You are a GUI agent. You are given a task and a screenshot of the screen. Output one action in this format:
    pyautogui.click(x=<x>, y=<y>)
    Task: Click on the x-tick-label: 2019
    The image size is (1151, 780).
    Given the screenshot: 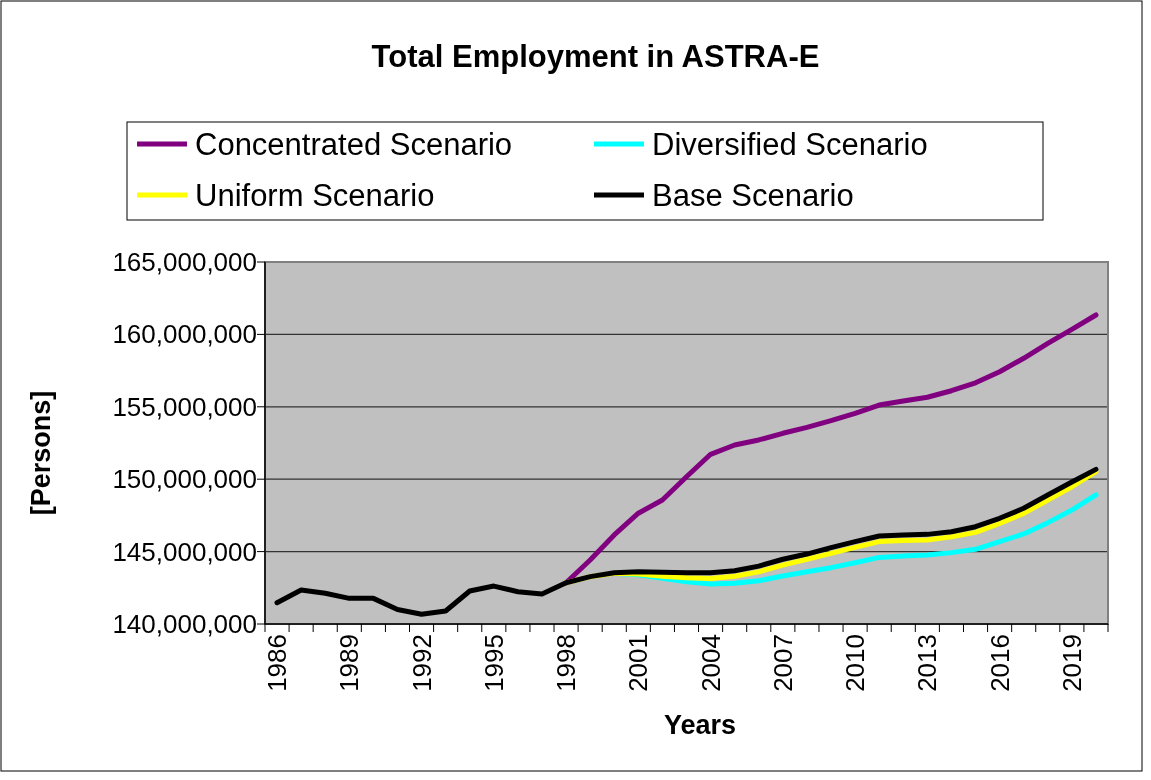 What is the action you would take?
    pyautogui.click(x=1071, y=663)
    